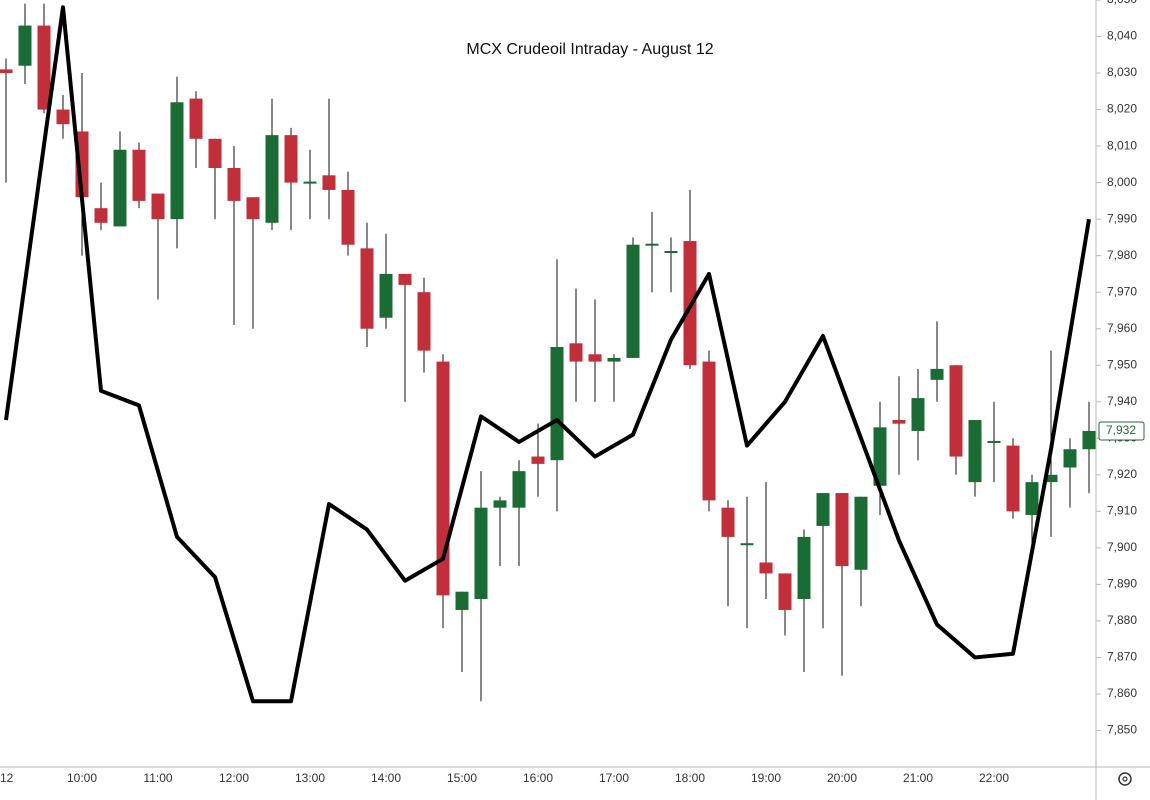 This screenshot has height=800, width=1150. I want to click on y-tick-label: 7,880, so click(1122, 620).